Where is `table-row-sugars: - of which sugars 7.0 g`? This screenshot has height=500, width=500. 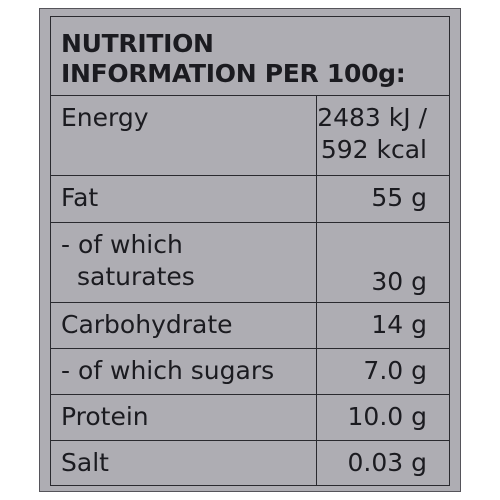 table-row-sugars: - of which sugars 7.0 g is located at coordinates (250, 371).